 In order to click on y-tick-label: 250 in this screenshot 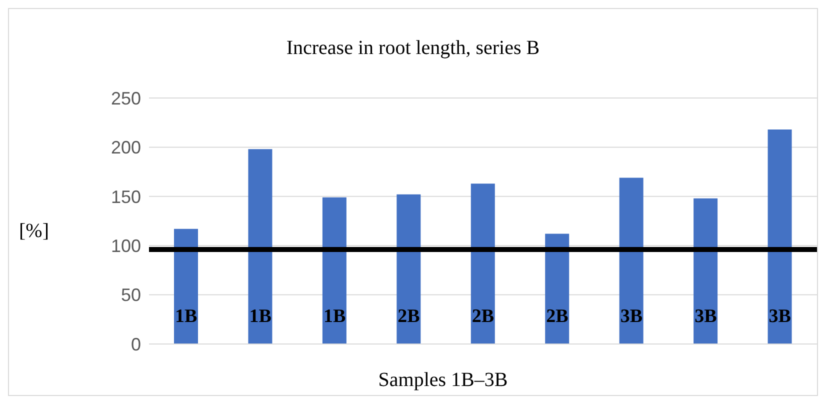, I will do `click(125, 98)`.